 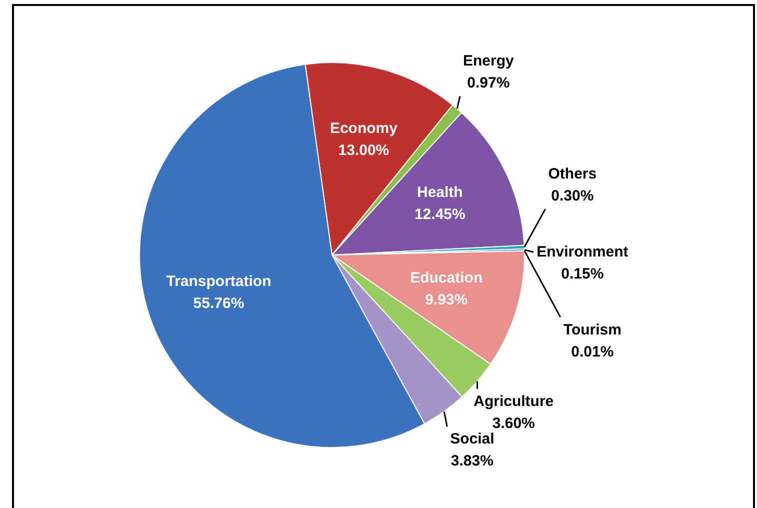 What do you see at coordinates (472, 439) in the screenshot?
I see `slice-label: Social` at bounding box center [472, 439].